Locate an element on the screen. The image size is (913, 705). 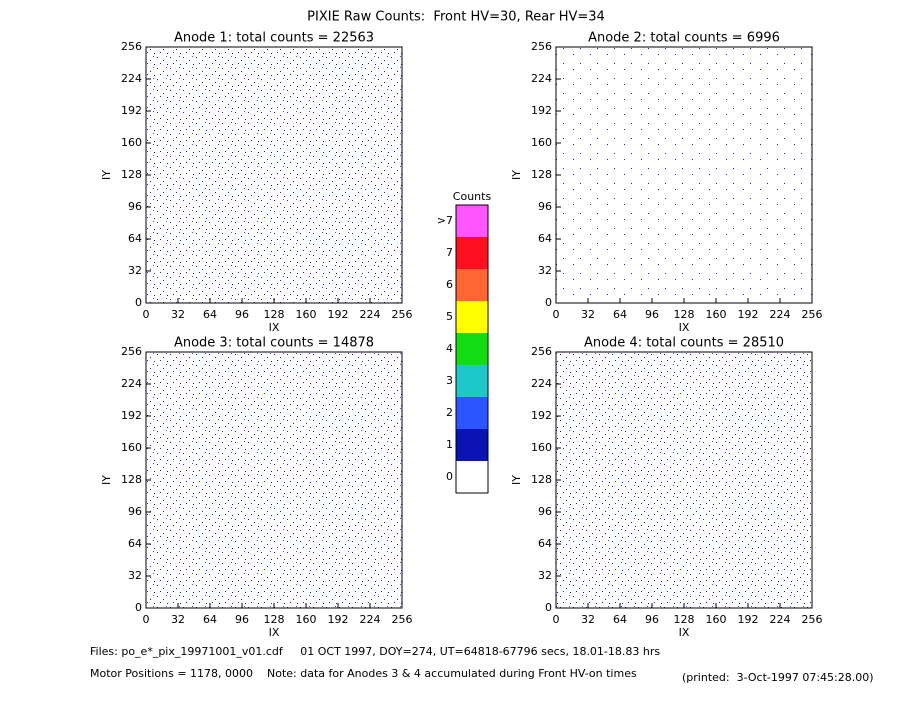
colorbar-title: Counts is located at coordinates (472, 196).